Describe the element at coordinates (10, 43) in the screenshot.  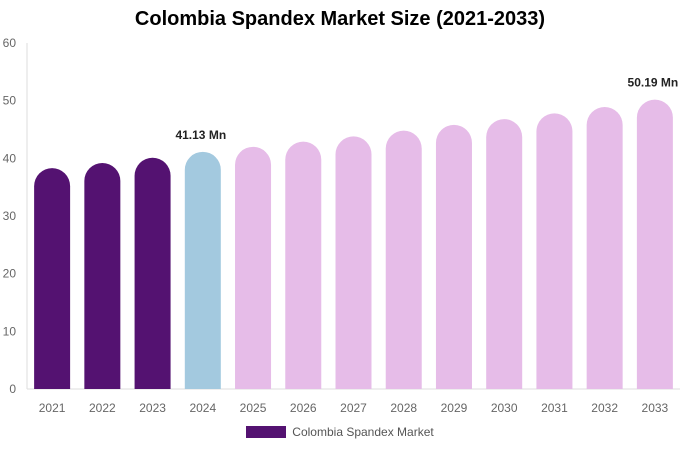
I see `y-tick-label: 60` at that location.